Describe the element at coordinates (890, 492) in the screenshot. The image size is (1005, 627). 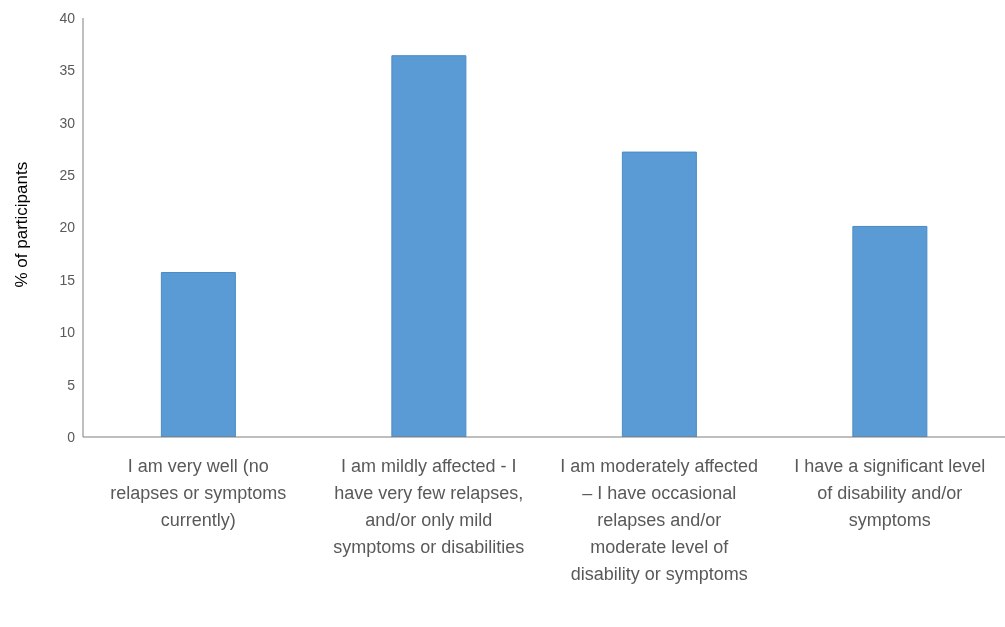
I see `x-tick-label: I have a significant level of disability and/or symptoms` at that location.